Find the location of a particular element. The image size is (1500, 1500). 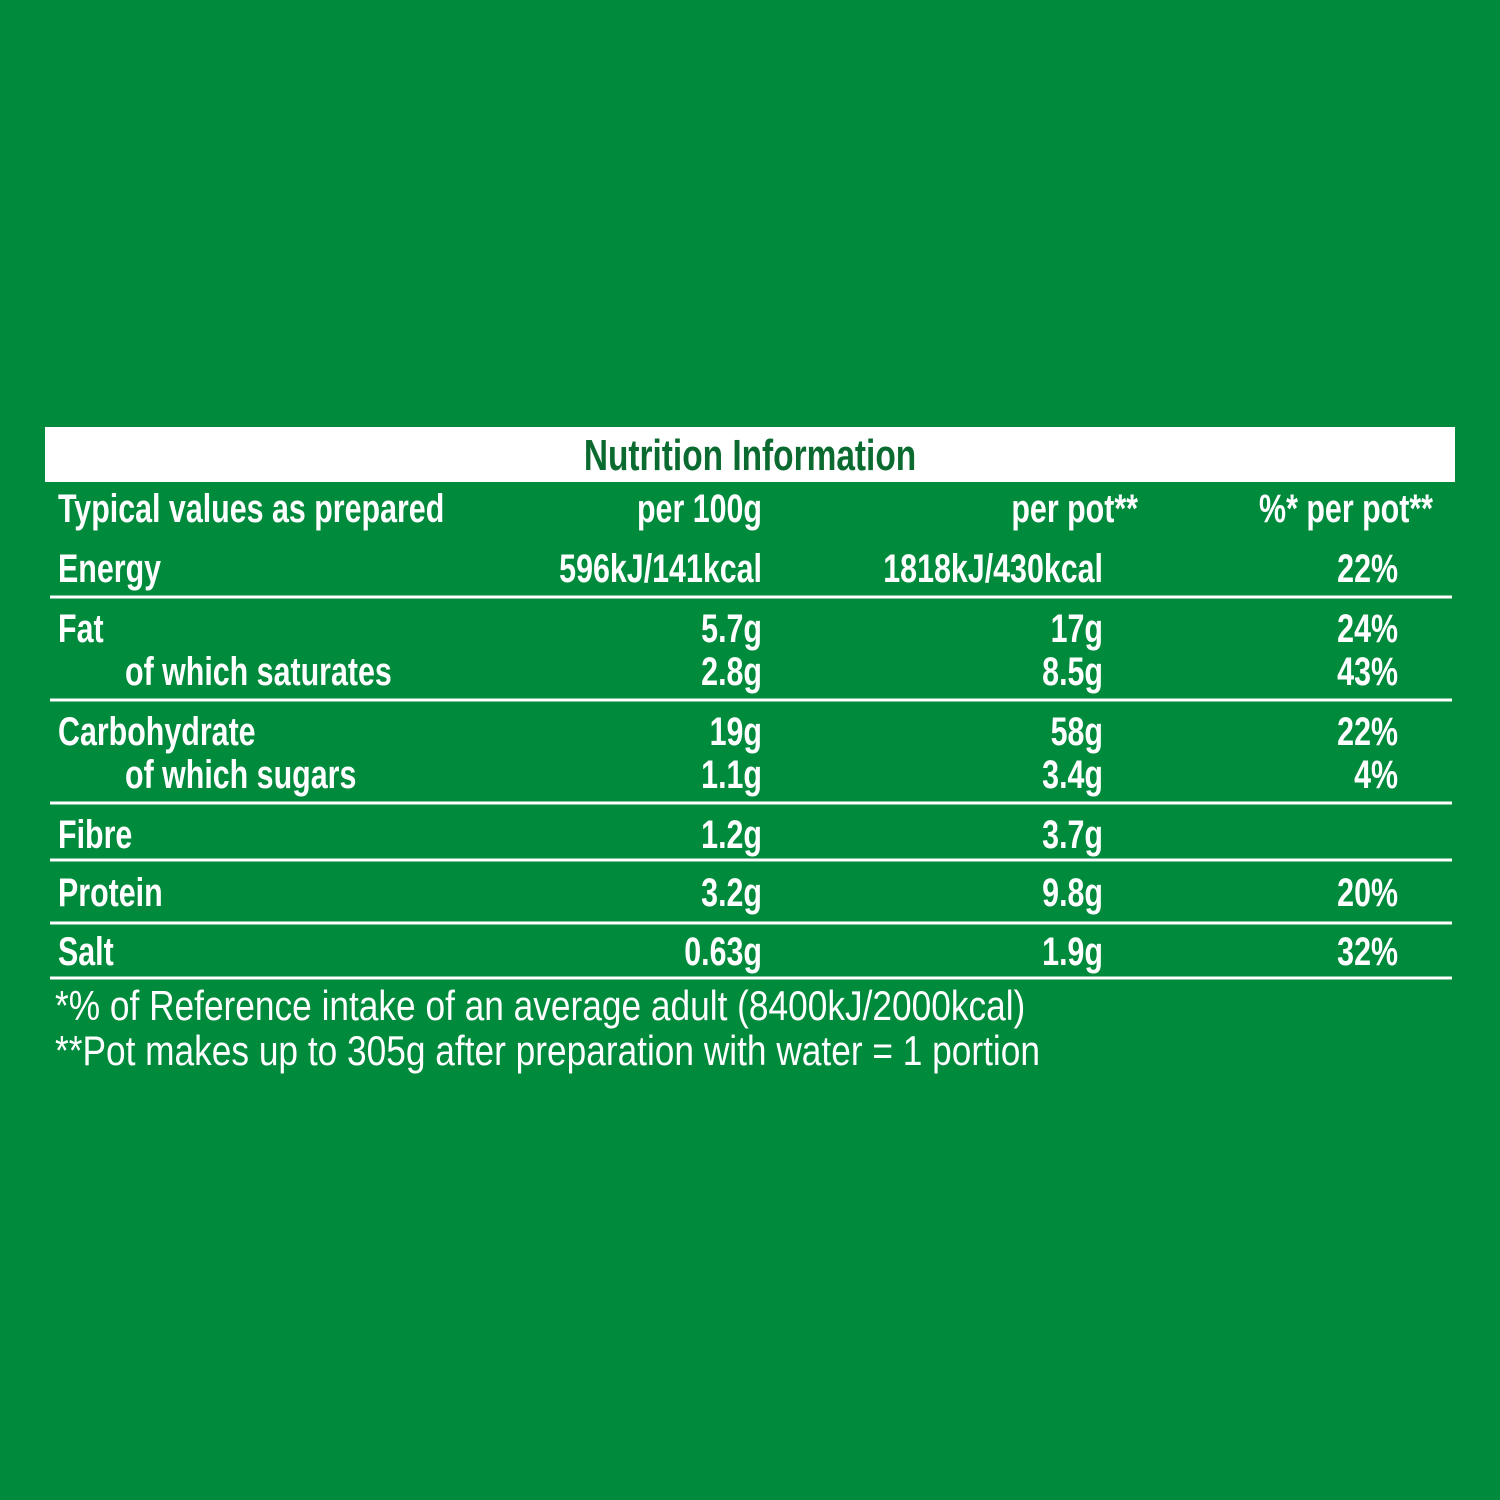

cell-value: 58g is located at coordinates (1077, 731).